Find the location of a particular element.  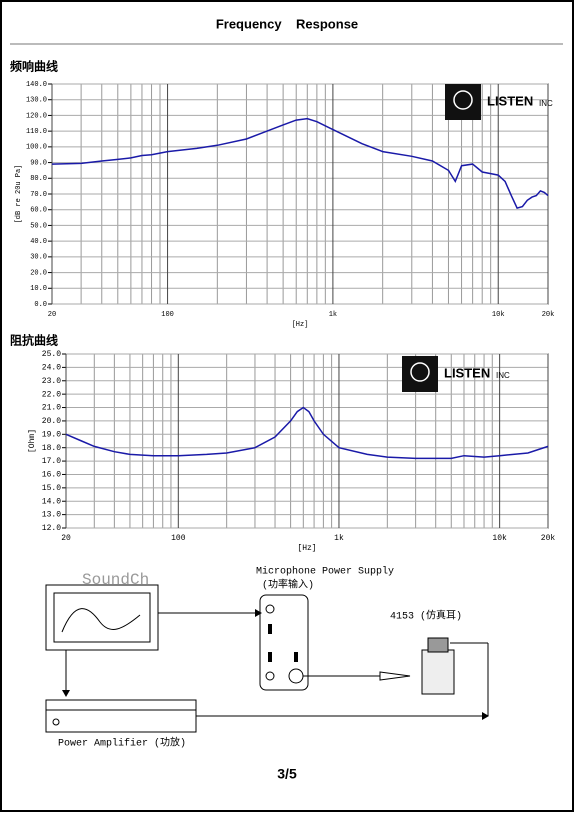

y-tick-label: 10.0 is located at coordinates (38, 289).